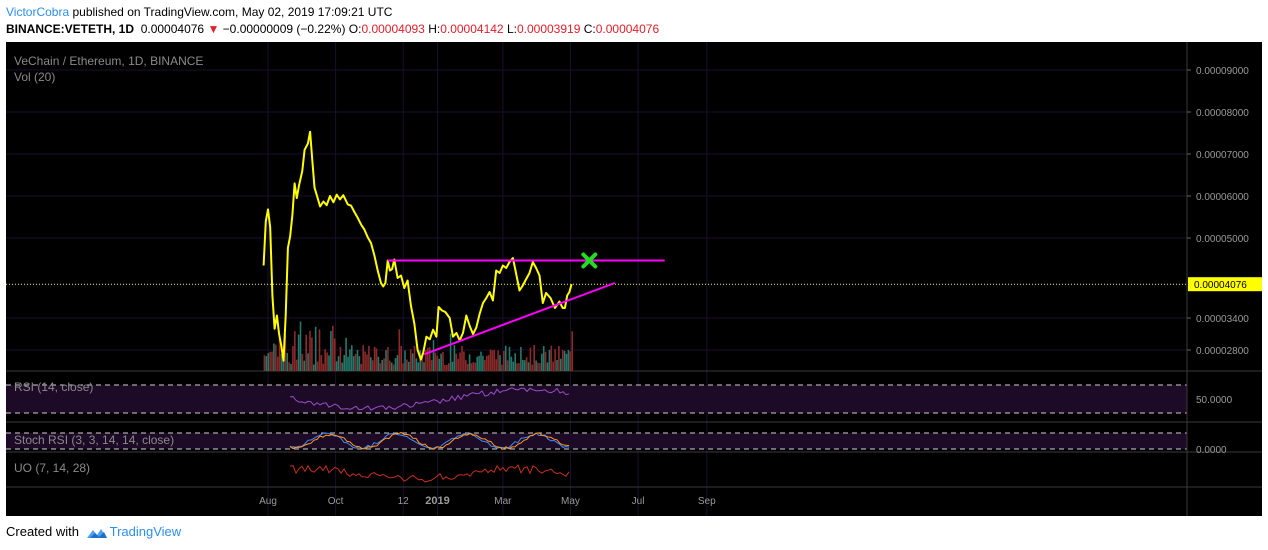 The image size is (1268, 550). Describe the element at coordinates (145, 531) in the screenshot. I see `tradingview-brand-link: TradingView` at that location.